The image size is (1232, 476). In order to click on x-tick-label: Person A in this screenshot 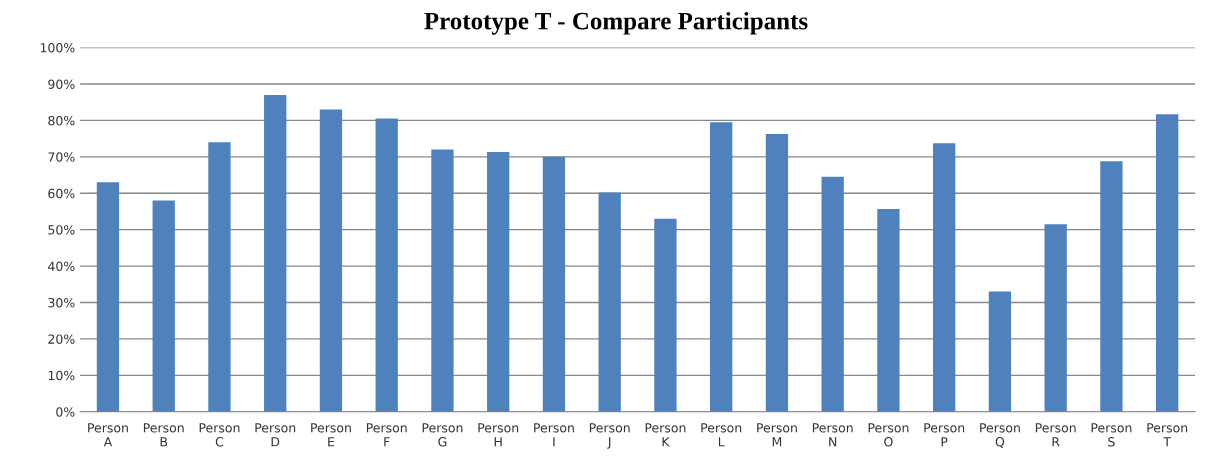, I will do `click(108, 435)`.